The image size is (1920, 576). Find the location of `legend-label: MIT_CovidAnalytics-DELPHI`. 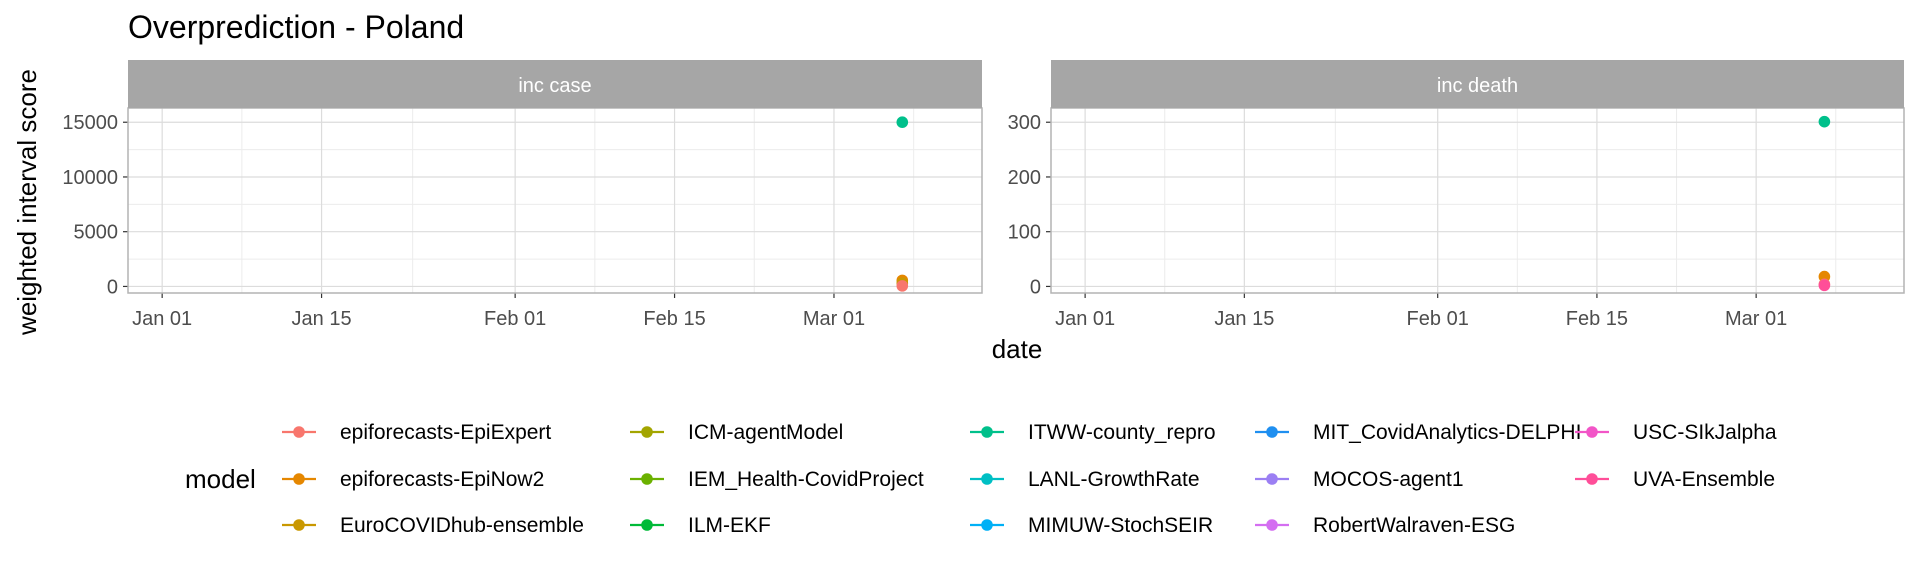

legend-label: MIT_CovidAnalytics-DELPHI is located at coordinates (1447, 432).